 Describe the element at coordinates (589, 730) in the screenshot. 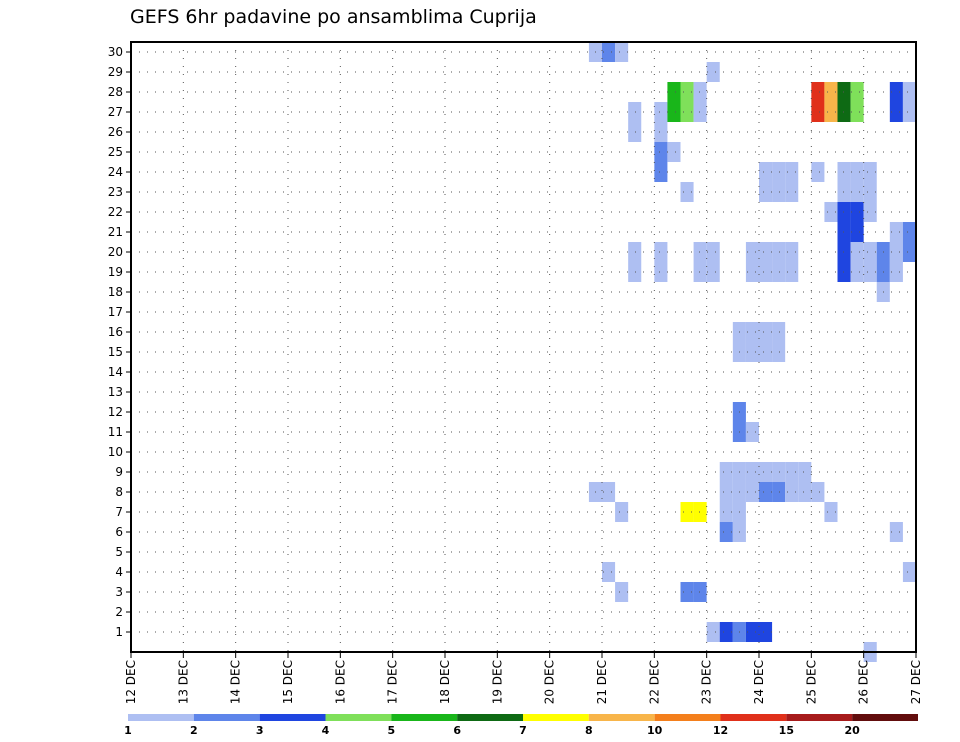

I see `colorbar-label: 8` at that location.